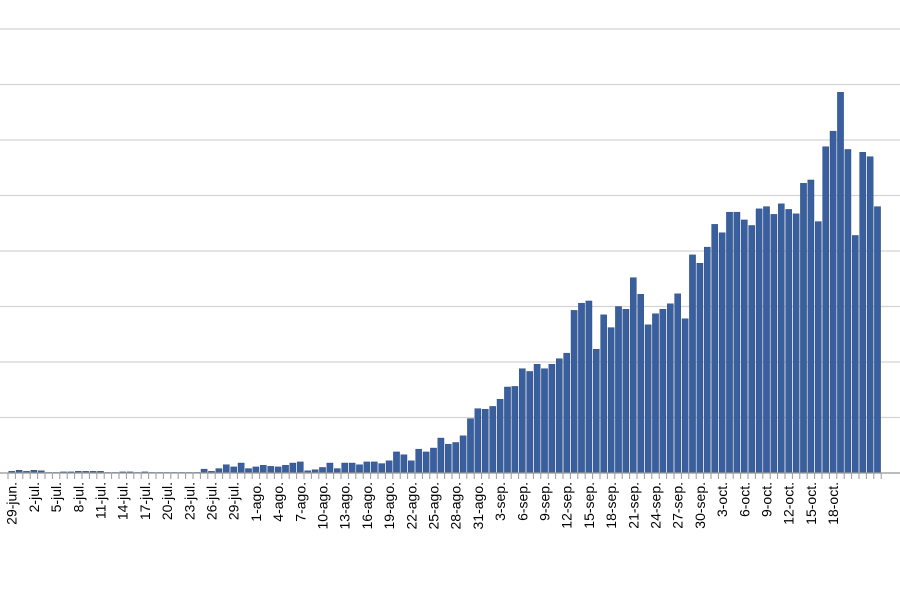 This screenshot has height=600, width=900. I want to click on x-tick-label: 8-jul., so click(78, 497).